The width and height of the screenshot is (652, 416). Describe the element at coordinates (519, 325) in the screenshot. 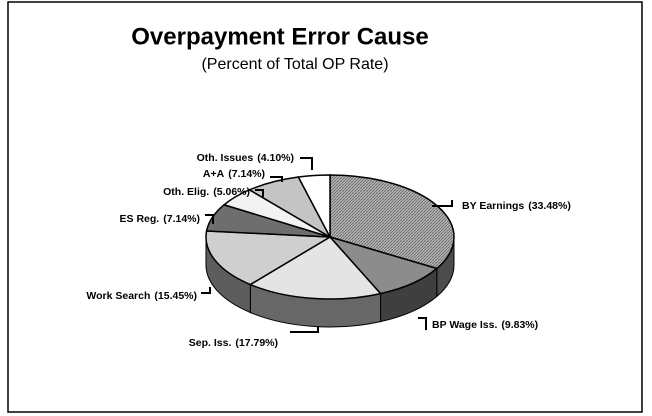

I see `slice-value: (9.83%)` at that location.